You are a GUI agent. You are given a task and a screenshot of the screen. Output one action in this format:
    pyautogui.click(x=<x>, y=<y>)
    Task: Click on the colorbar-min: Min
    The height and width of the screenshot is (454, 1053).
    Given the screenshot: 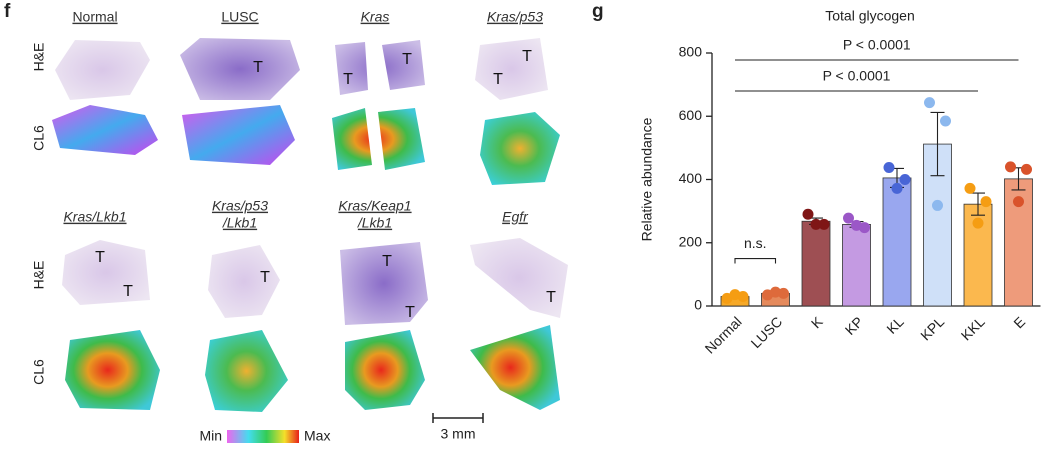 What is the action you would take?
    pyautogui.click(x=210, y=436)
    